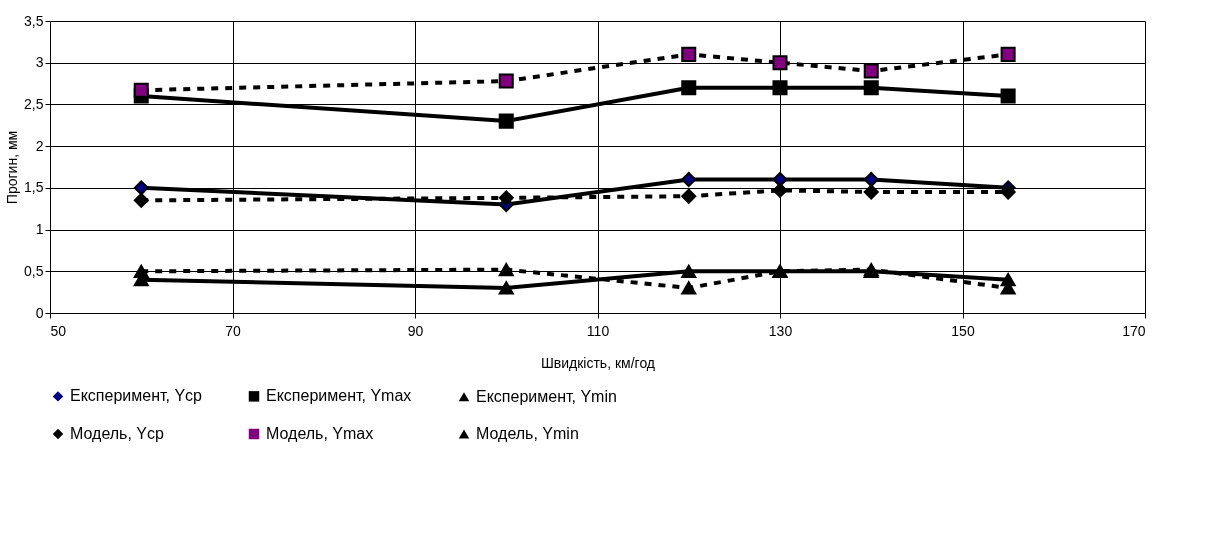 The image size is (1208, 541). Describe the element at coordinates (598, 362) in the screenshot. I see `x-axis-title: Швидкість, км/год` at that location.